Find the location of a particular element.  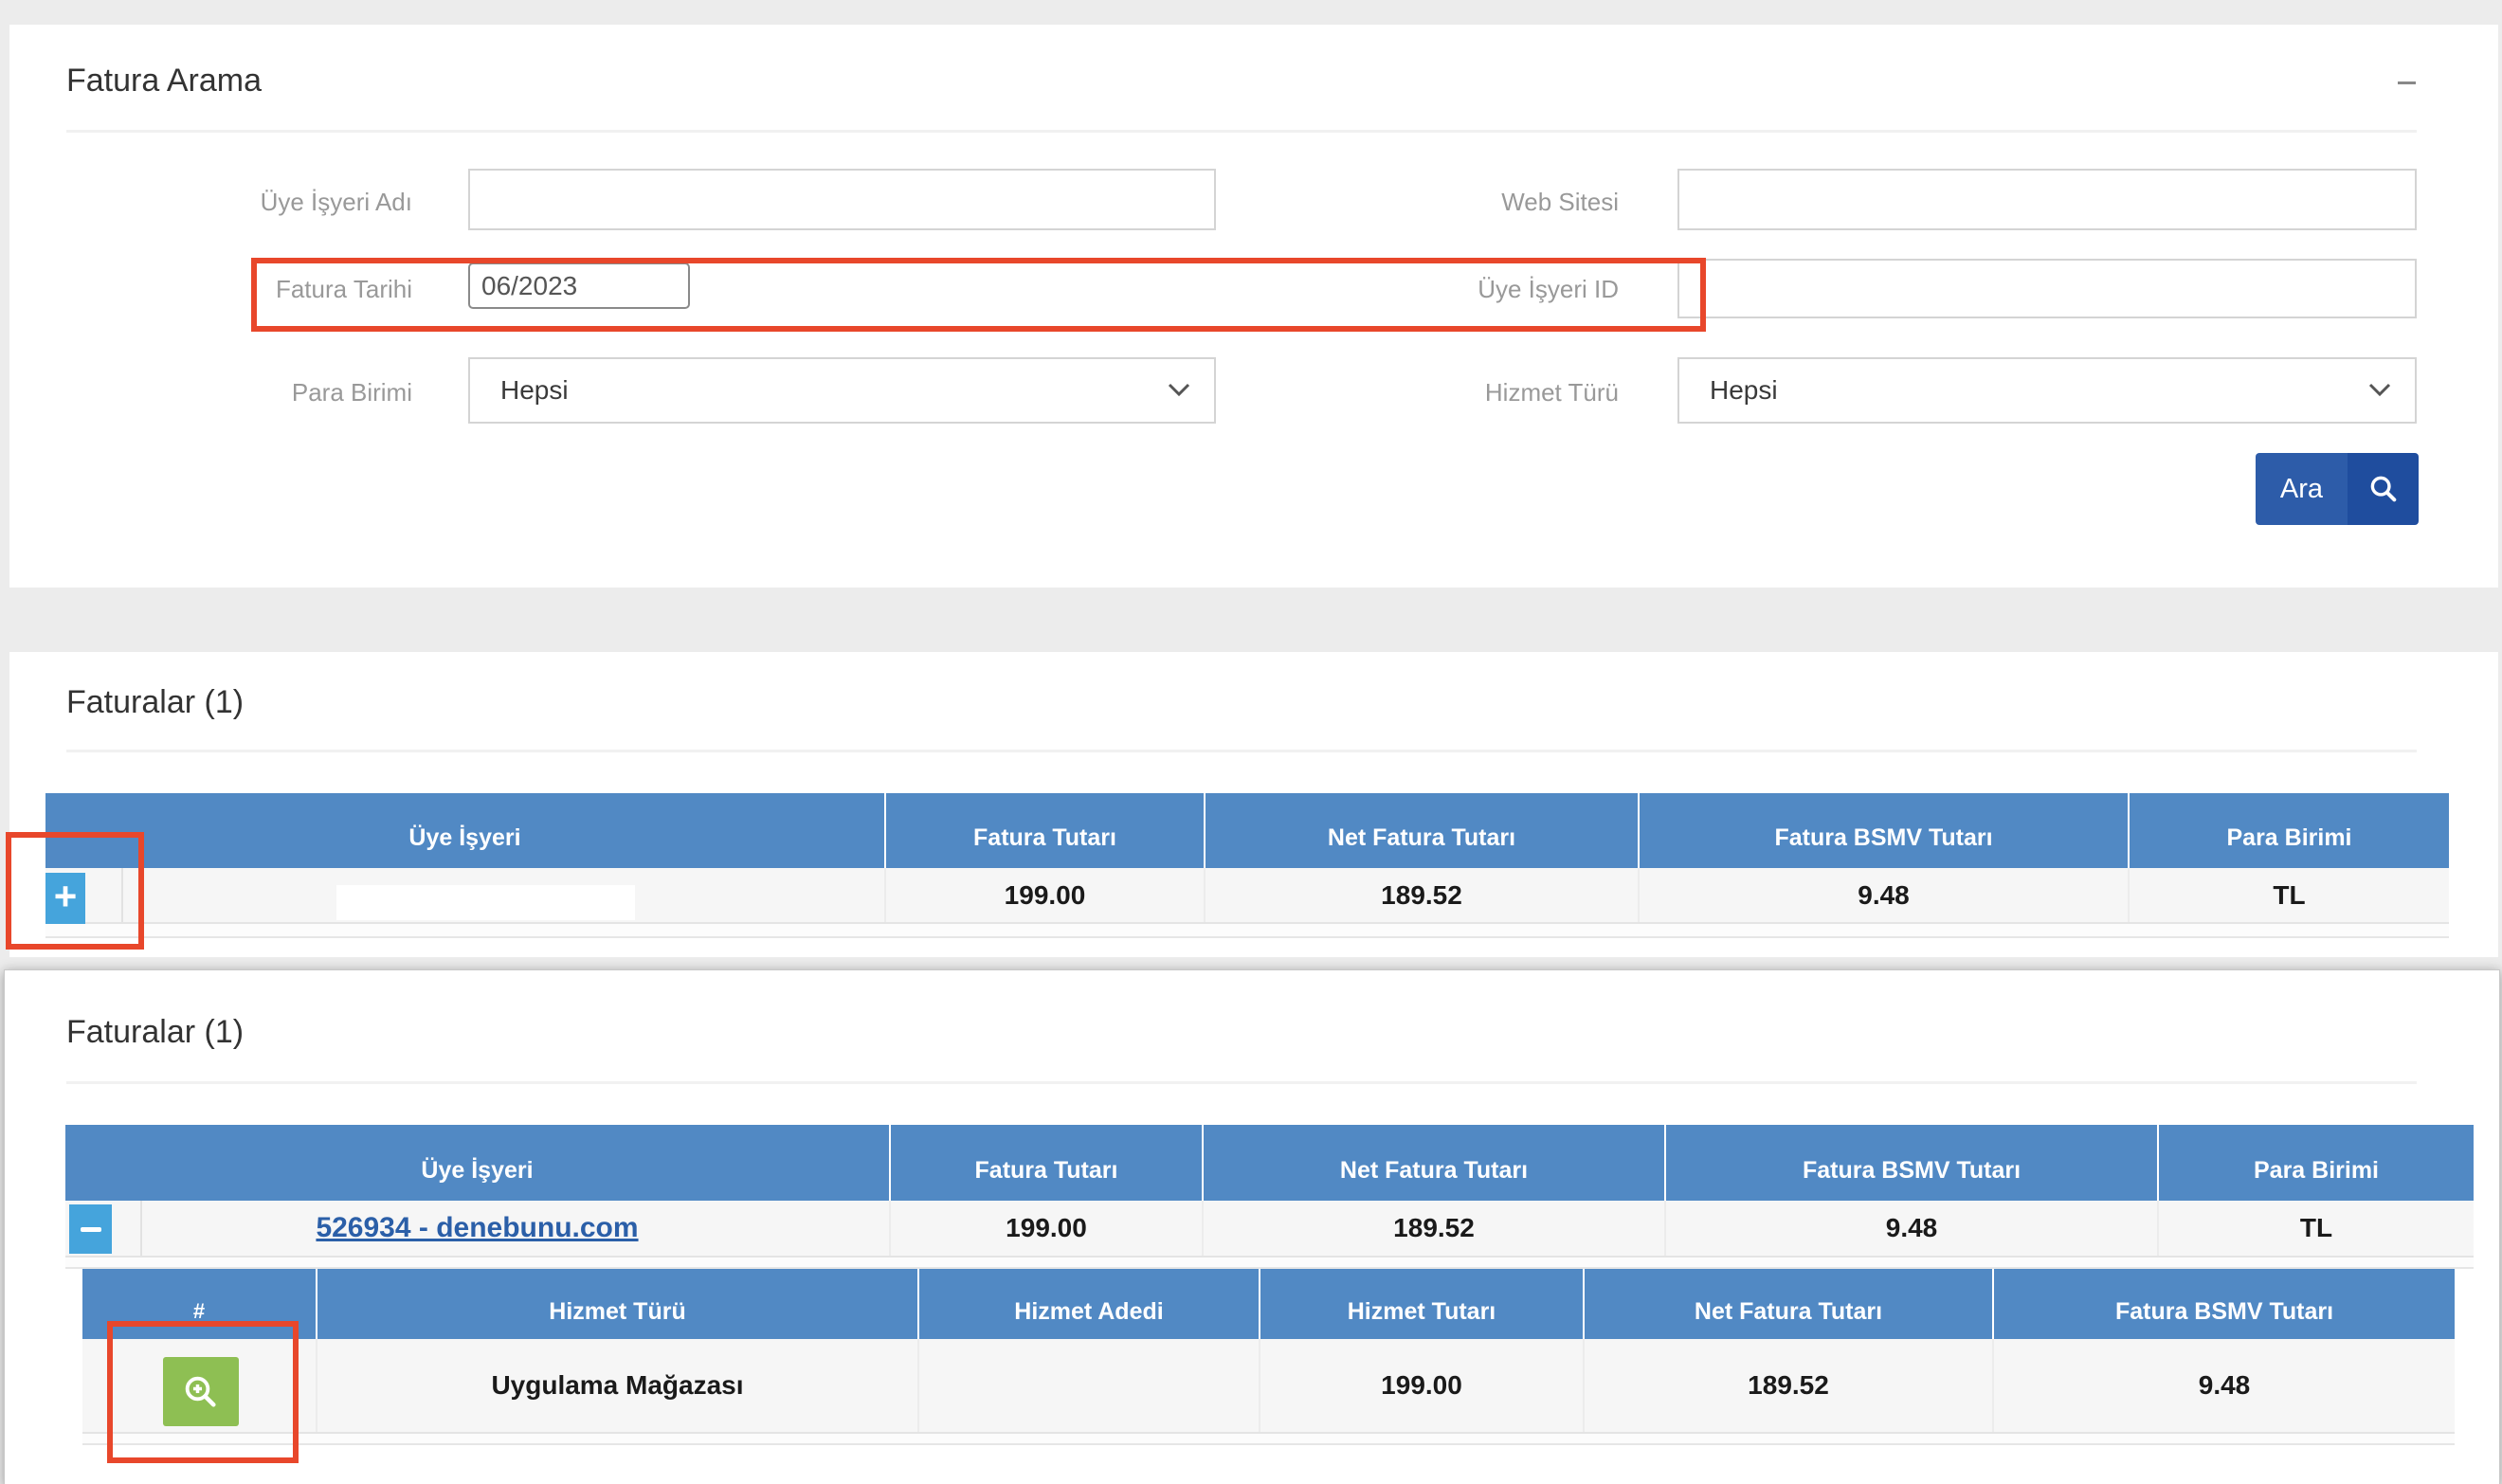

expand-row-button: + is located at coordinates (65, 898).